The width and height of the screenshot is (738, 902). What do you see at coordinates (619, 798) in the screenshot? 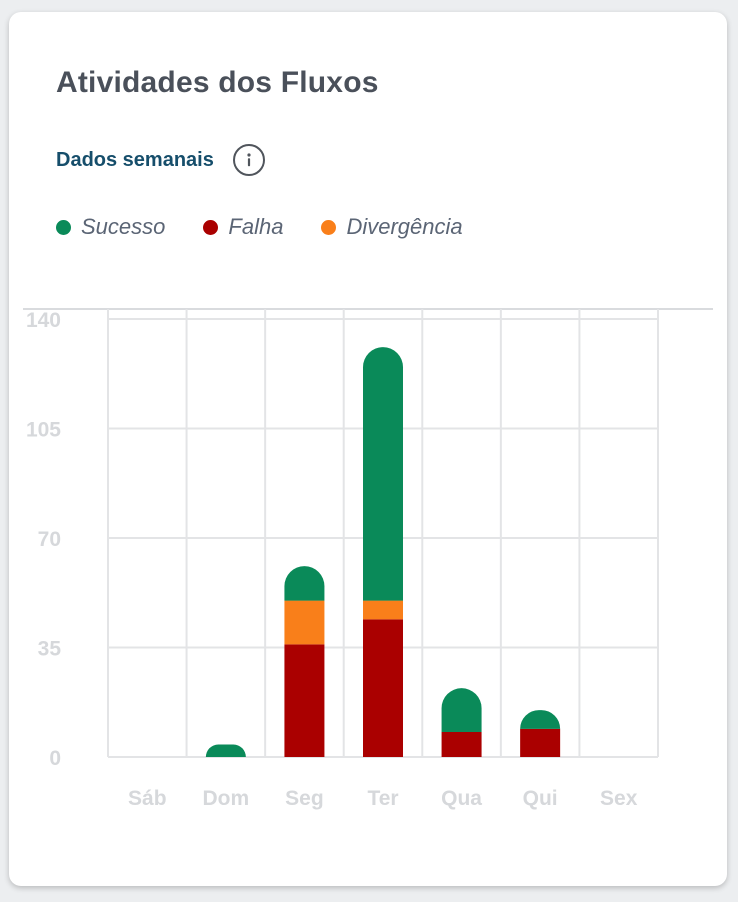
I see `x-tick-label: Sex` at bounding box center [619, 798].